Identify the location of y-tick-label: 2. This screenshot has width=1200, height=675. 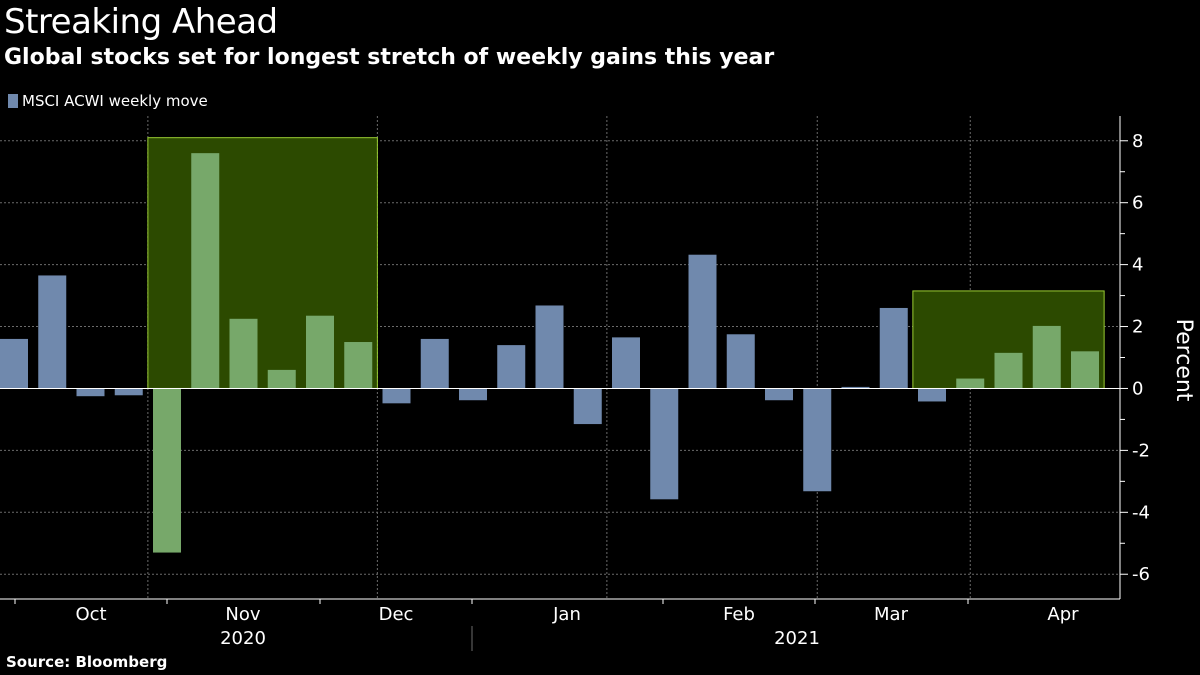
(1137, 327).